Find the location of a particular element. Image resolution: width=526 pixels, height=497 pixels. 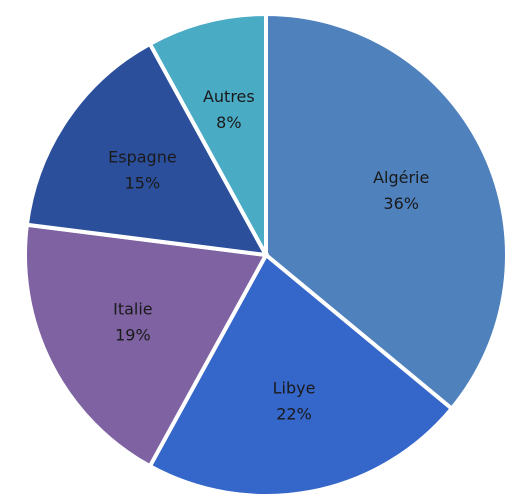

slice-label: Espagne is located at coordinates (142, 157).